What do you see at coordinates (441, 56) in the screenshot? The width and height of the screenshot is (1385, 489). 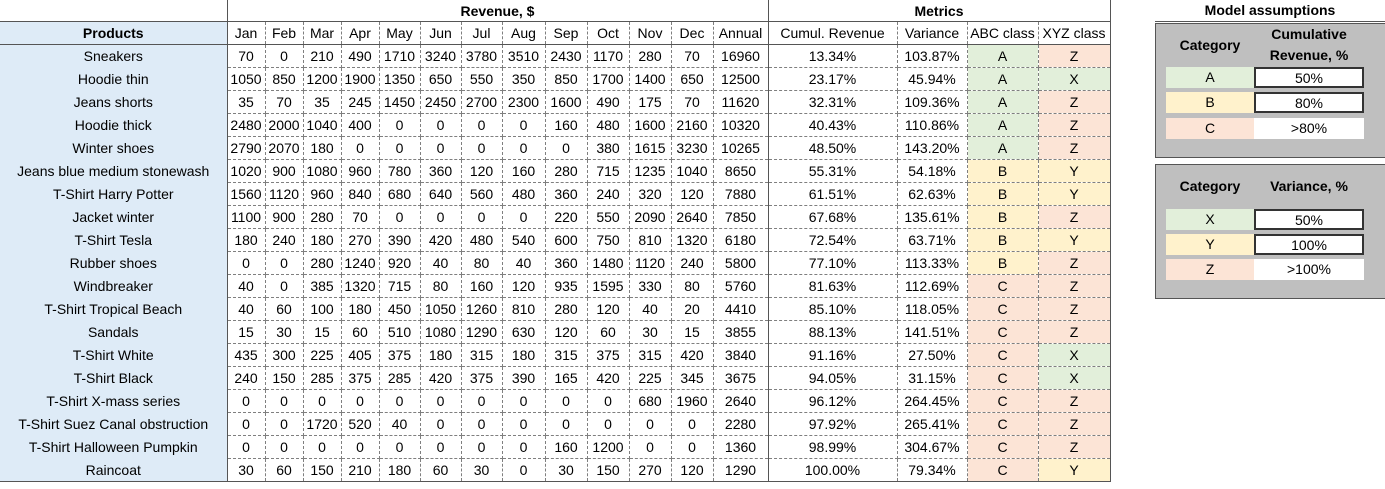 I see `month-revenue-cell: 3240` at bounding box center [441, 56].